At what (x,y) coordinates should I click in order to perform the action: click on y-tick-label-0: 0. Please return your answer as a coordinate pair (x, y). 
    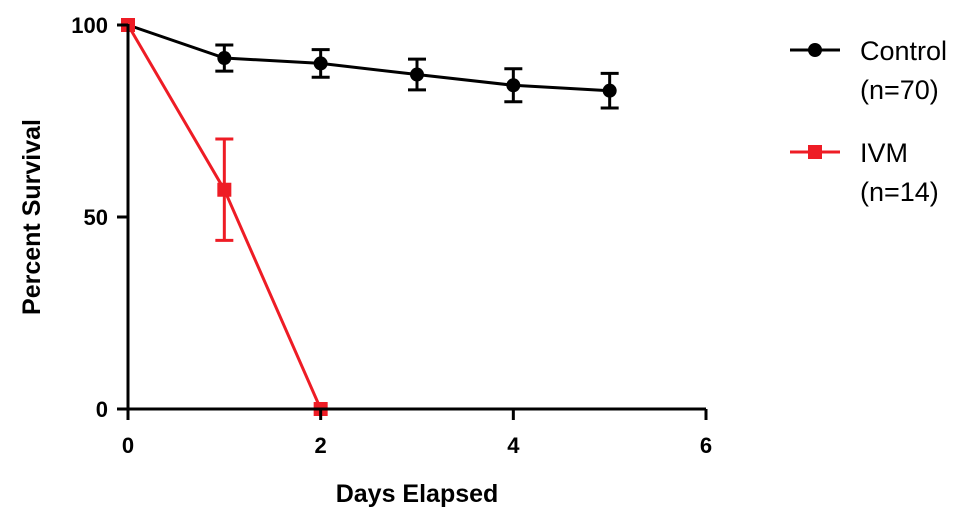
    Looking at the image, I should click on (102, 409).